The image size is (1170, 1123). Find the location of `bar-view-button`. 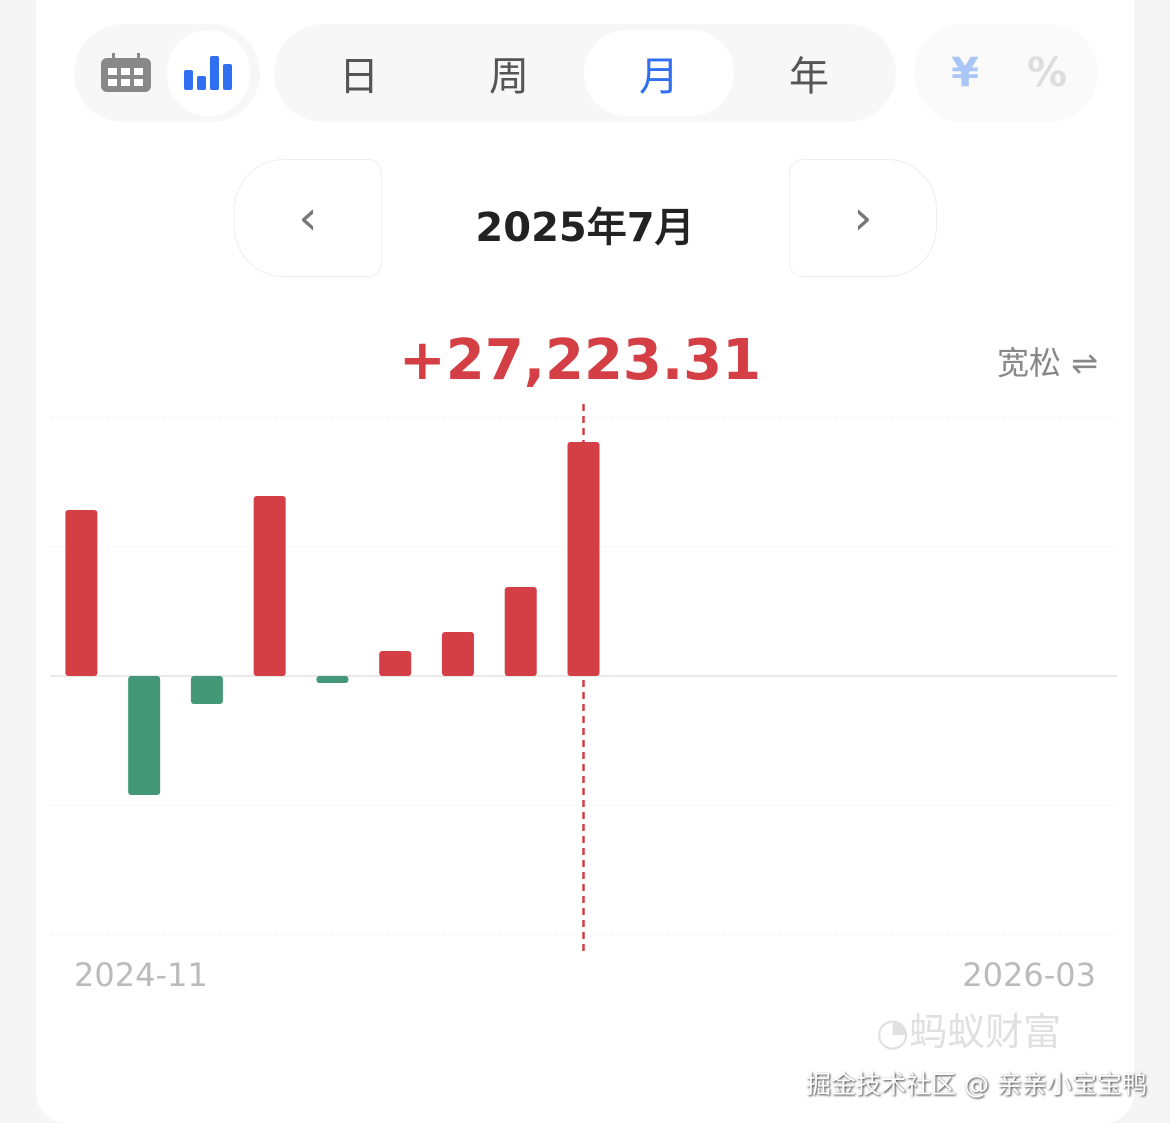

bar-view-button is located at coordinates (208, 73).